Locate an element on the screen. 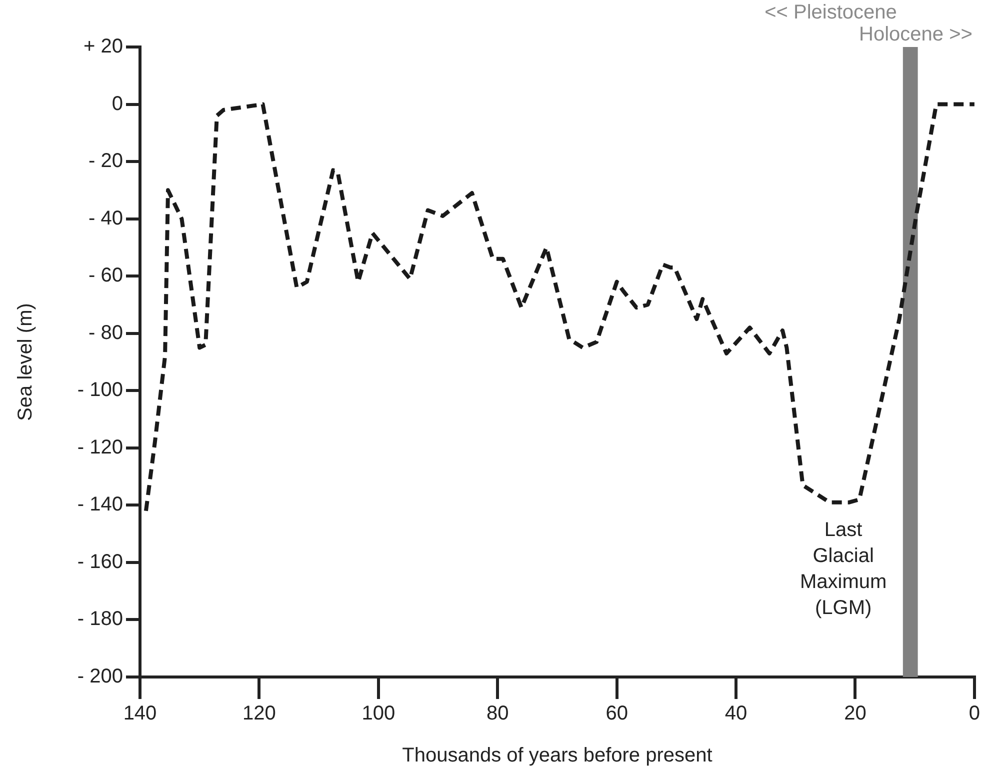 The height and width of the screenshot is (777, 983). y-tick-label: + 20 is located at coordinates (103, 47).